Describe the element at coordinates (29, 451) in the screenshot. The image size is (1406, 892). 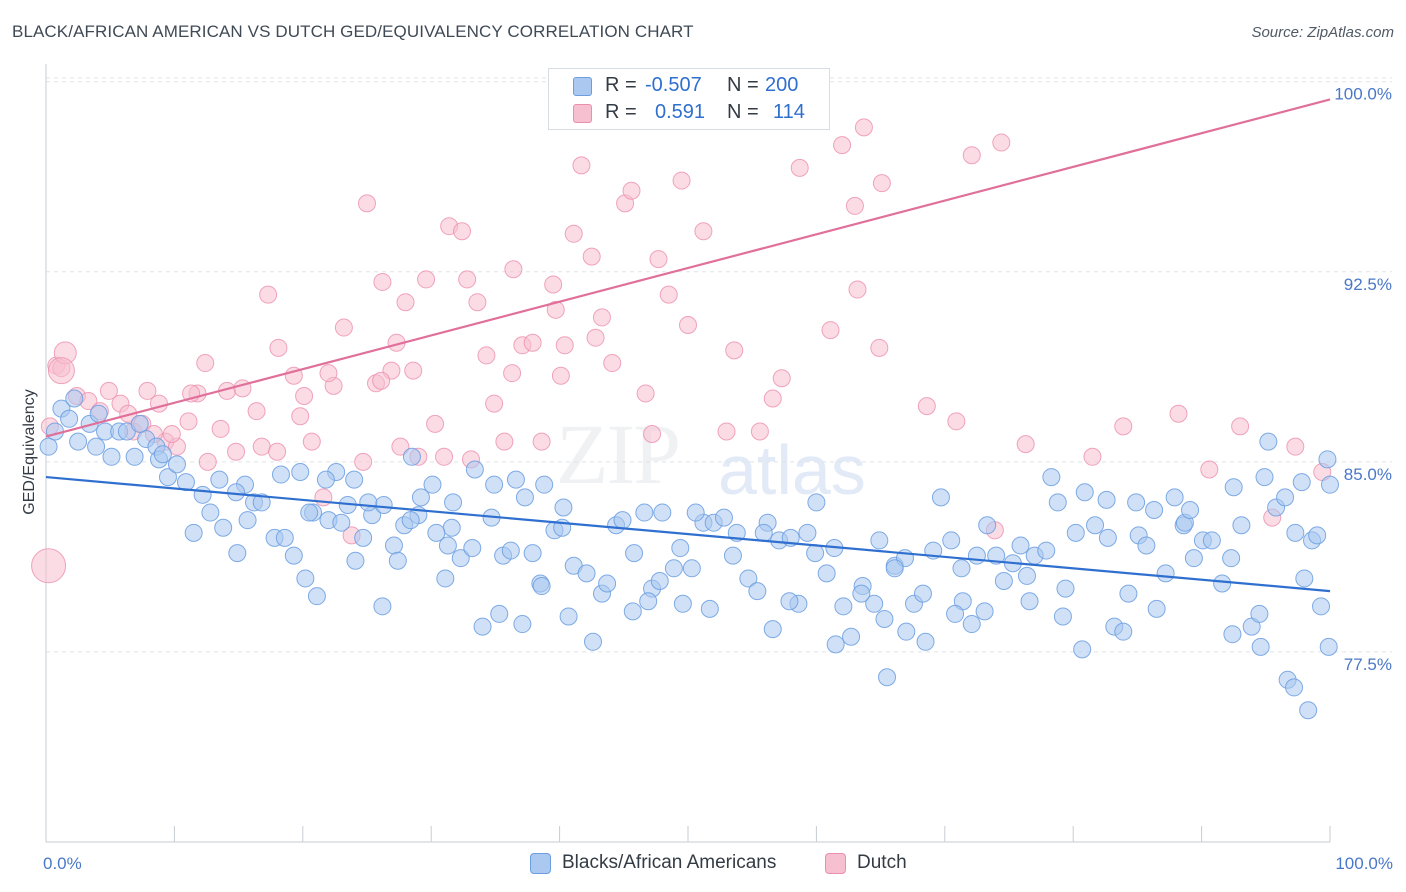
I see `y-axis-label: GED/Equivalency` at that location.